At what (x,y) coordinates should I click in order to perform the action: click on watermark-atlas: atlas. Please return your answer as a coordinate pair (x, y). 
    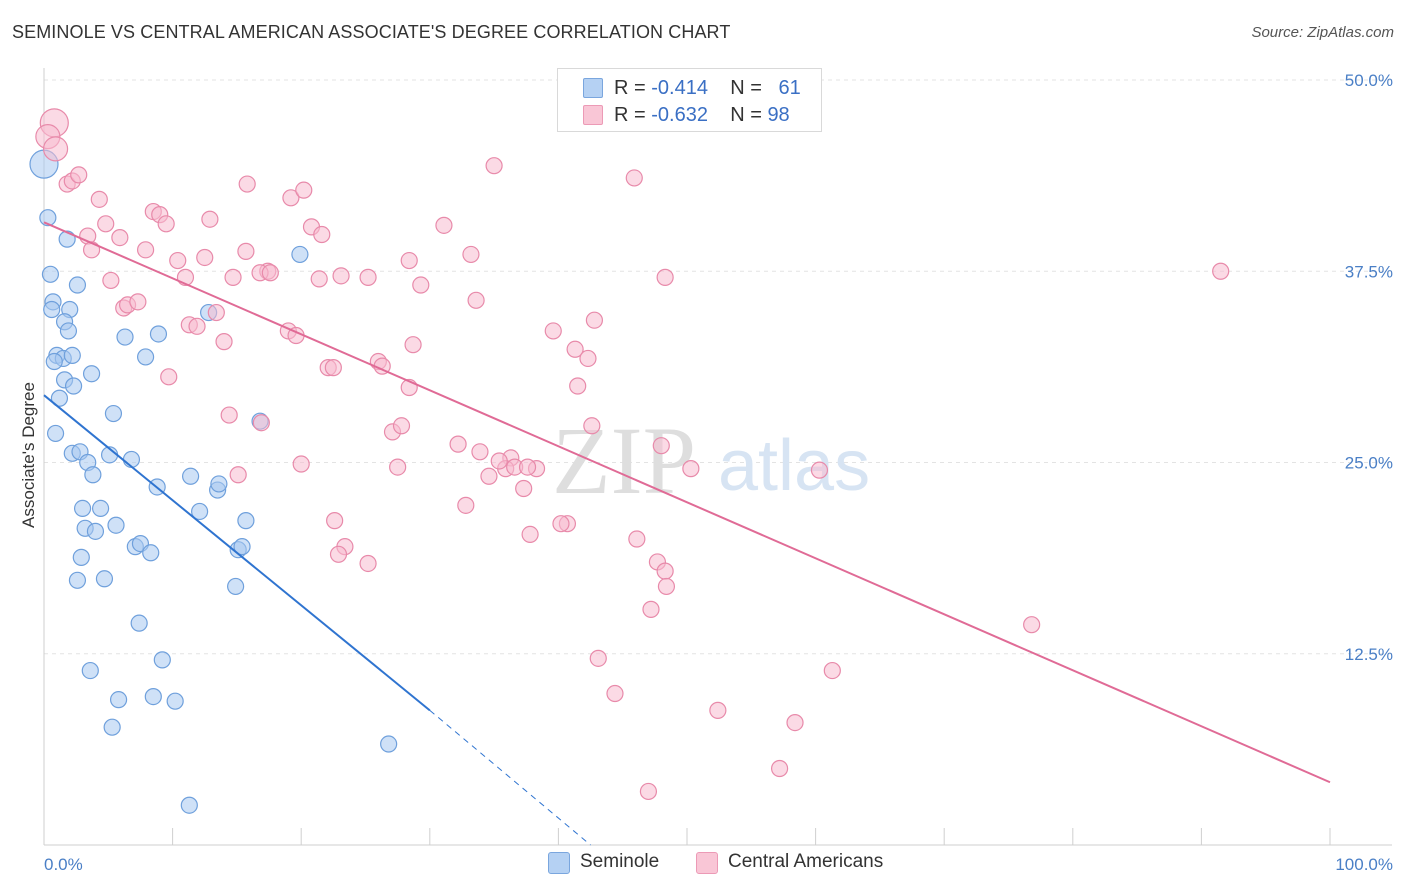
    Looking at the image, I should click on (794, 466).